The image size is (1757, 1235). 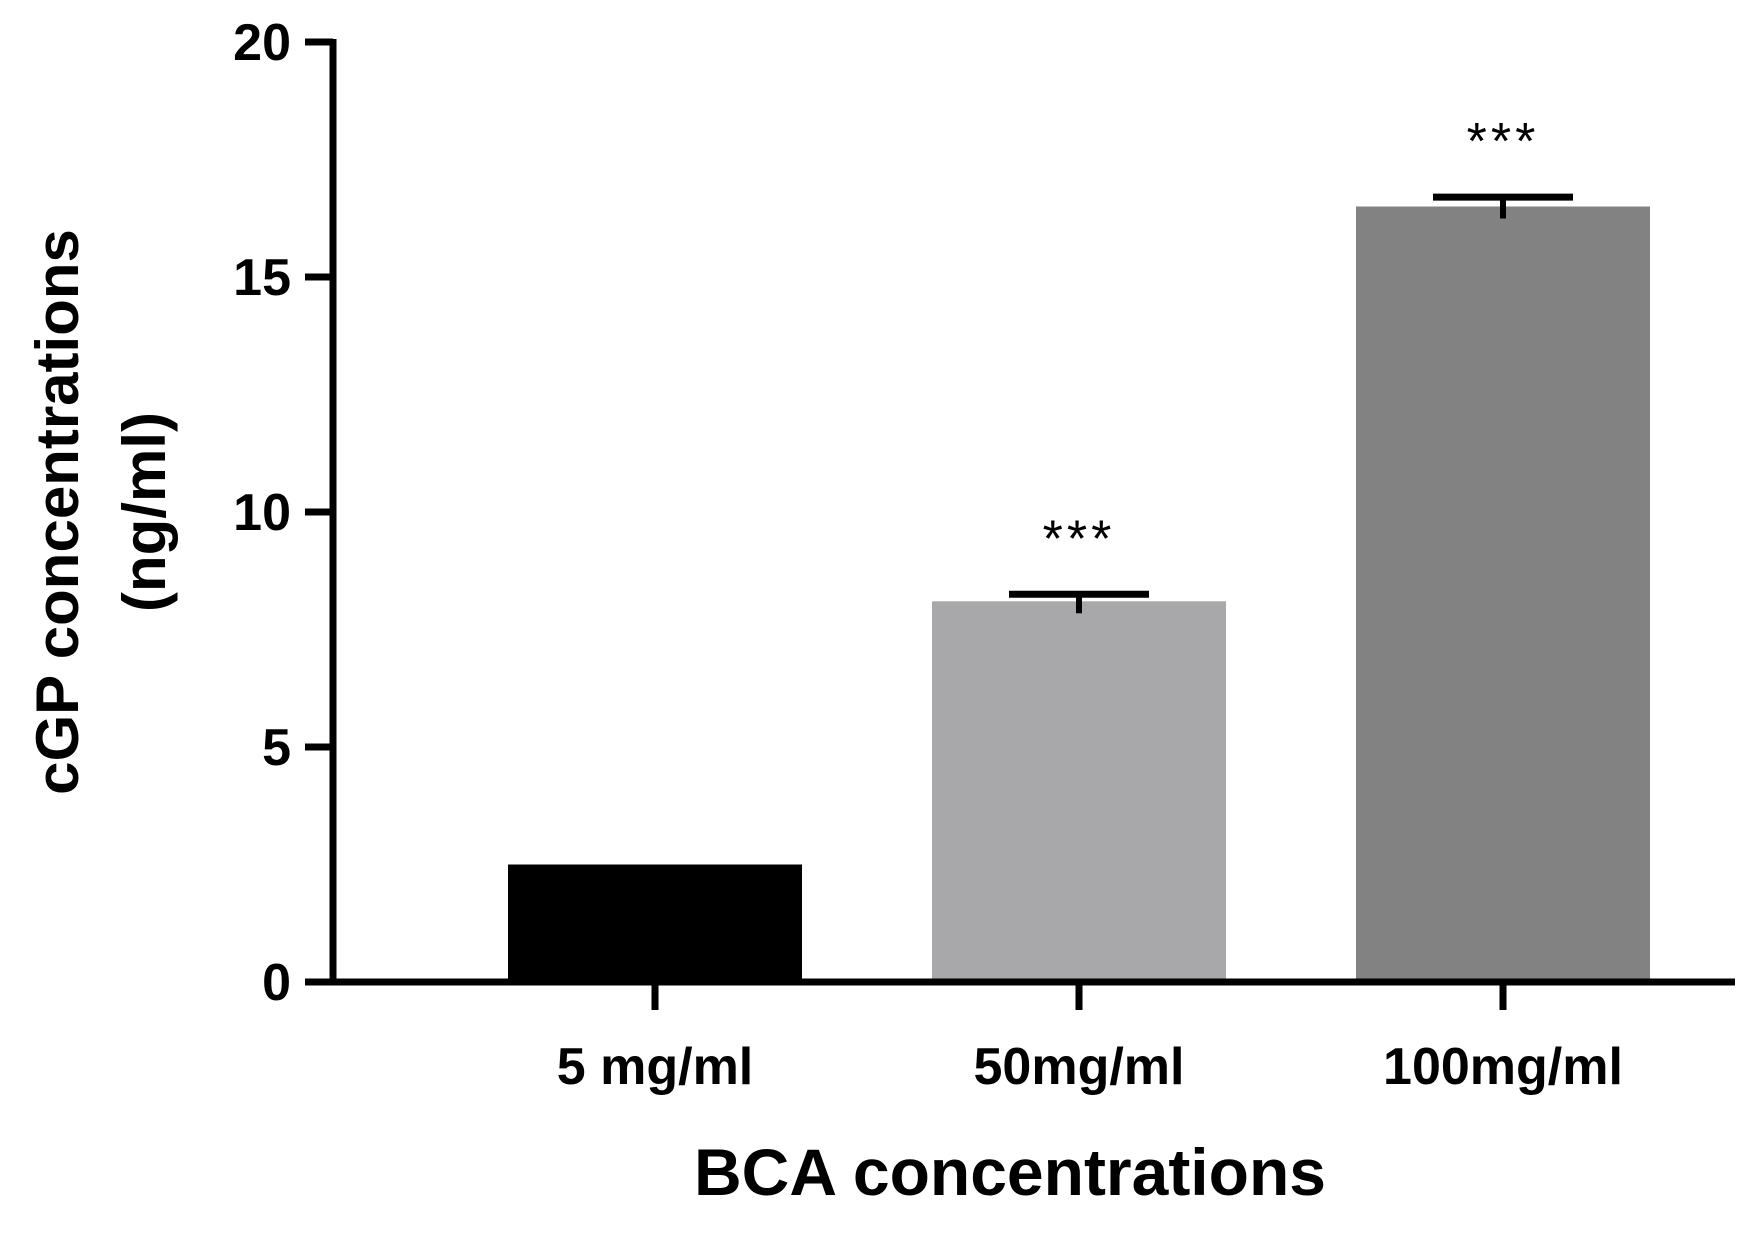 I want to click on y-tick-label: 15, so click(x=262, y=278).